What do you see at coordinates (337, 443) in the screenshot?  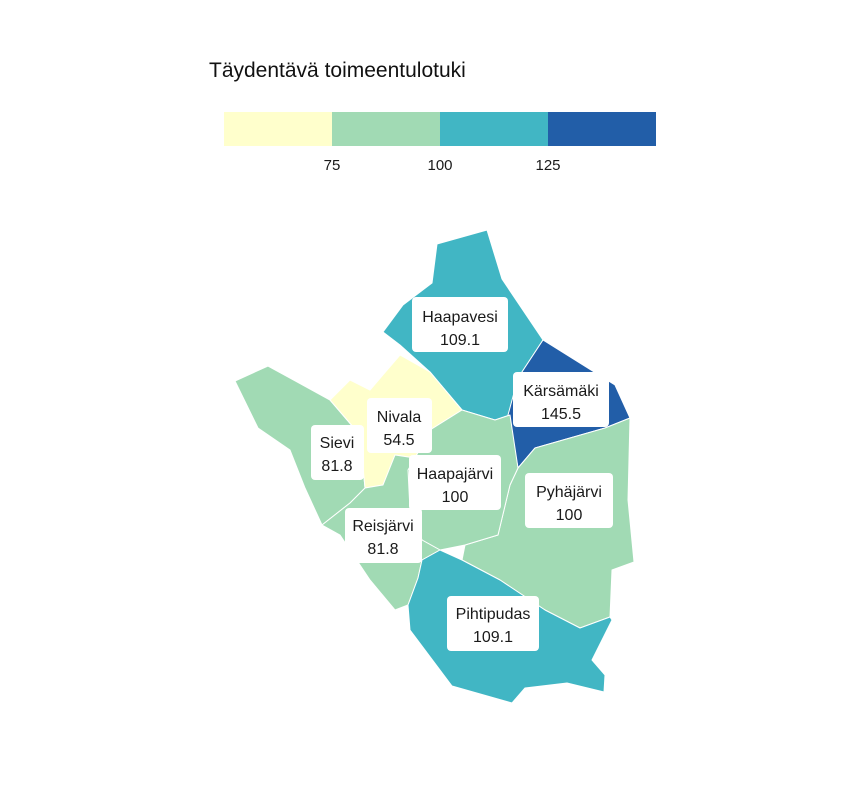 I see `label-sievi-name: Sievi` at bounding box center [337, 443].